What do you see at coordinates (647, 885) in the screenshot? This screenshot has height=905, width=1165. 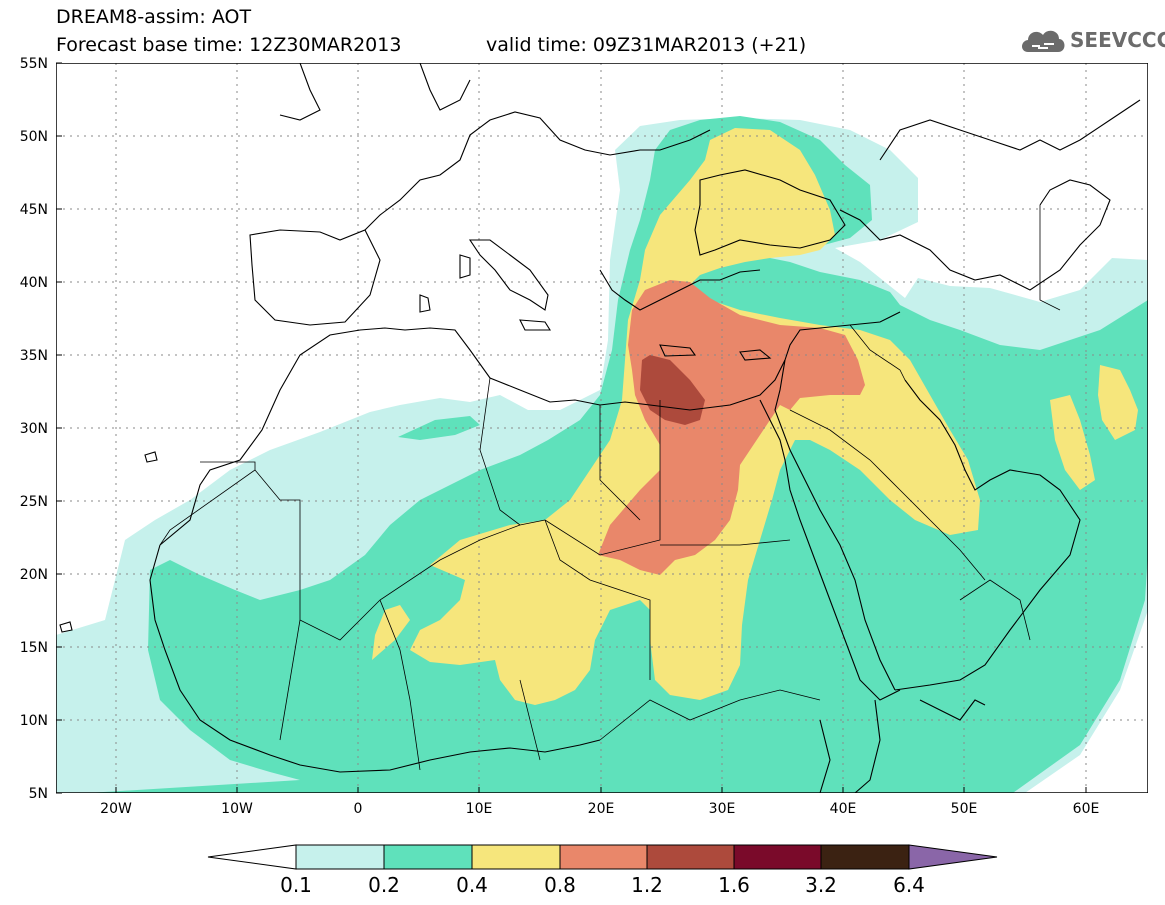 I see `colorbar-label-1.2: 1.2` at bounding box center [647, 885].